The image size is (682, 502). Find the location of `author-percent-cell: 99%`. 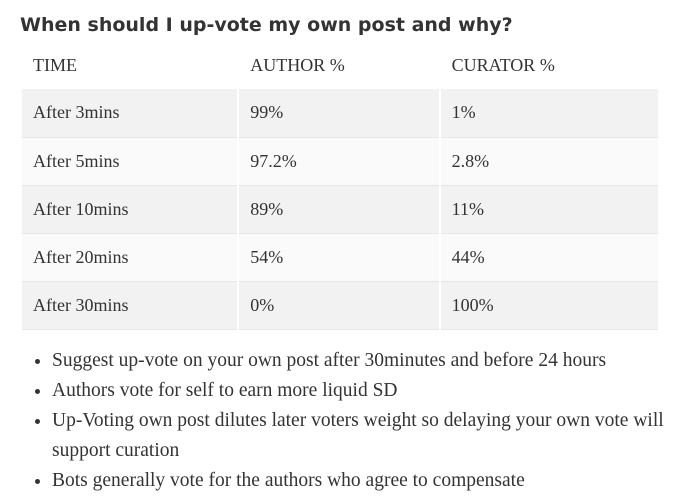

author-percent-cell: 99% is located at coordinates (339, 113).